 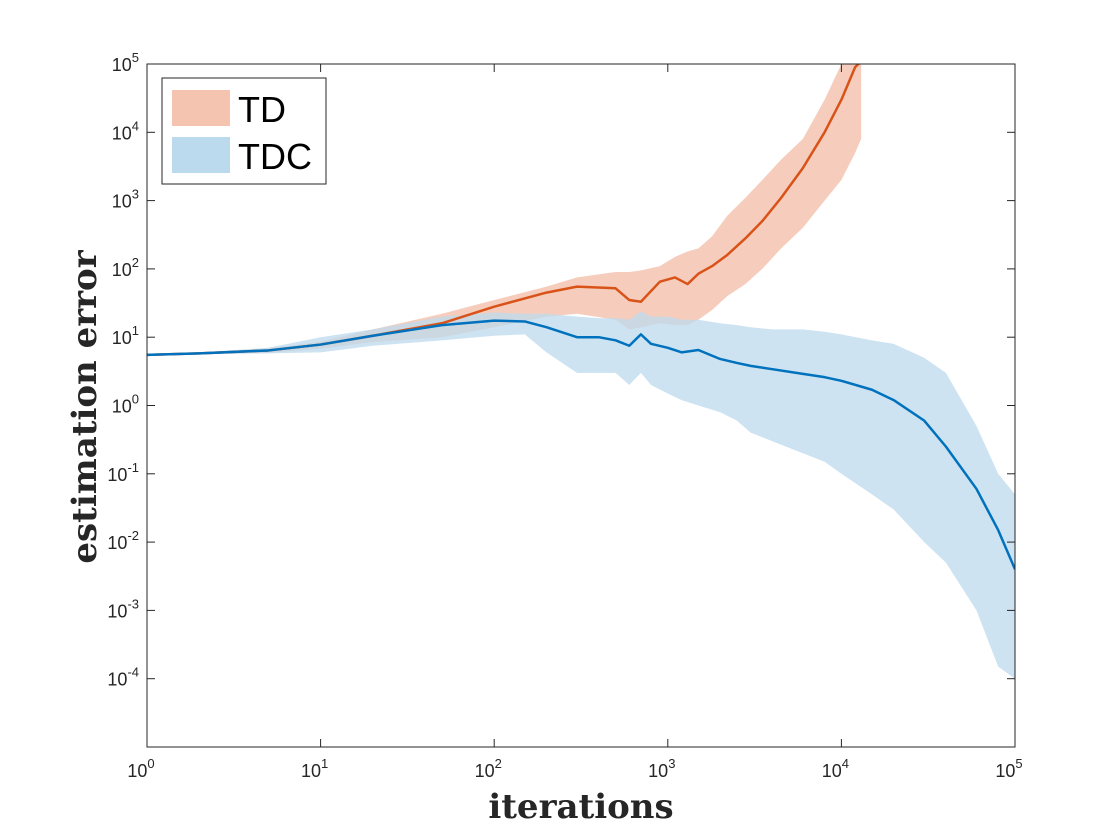 What do you see at coordinates (201, 155) in the screenshot?
I see `legend-swatch-tdc` at bounding box center [201, 155].